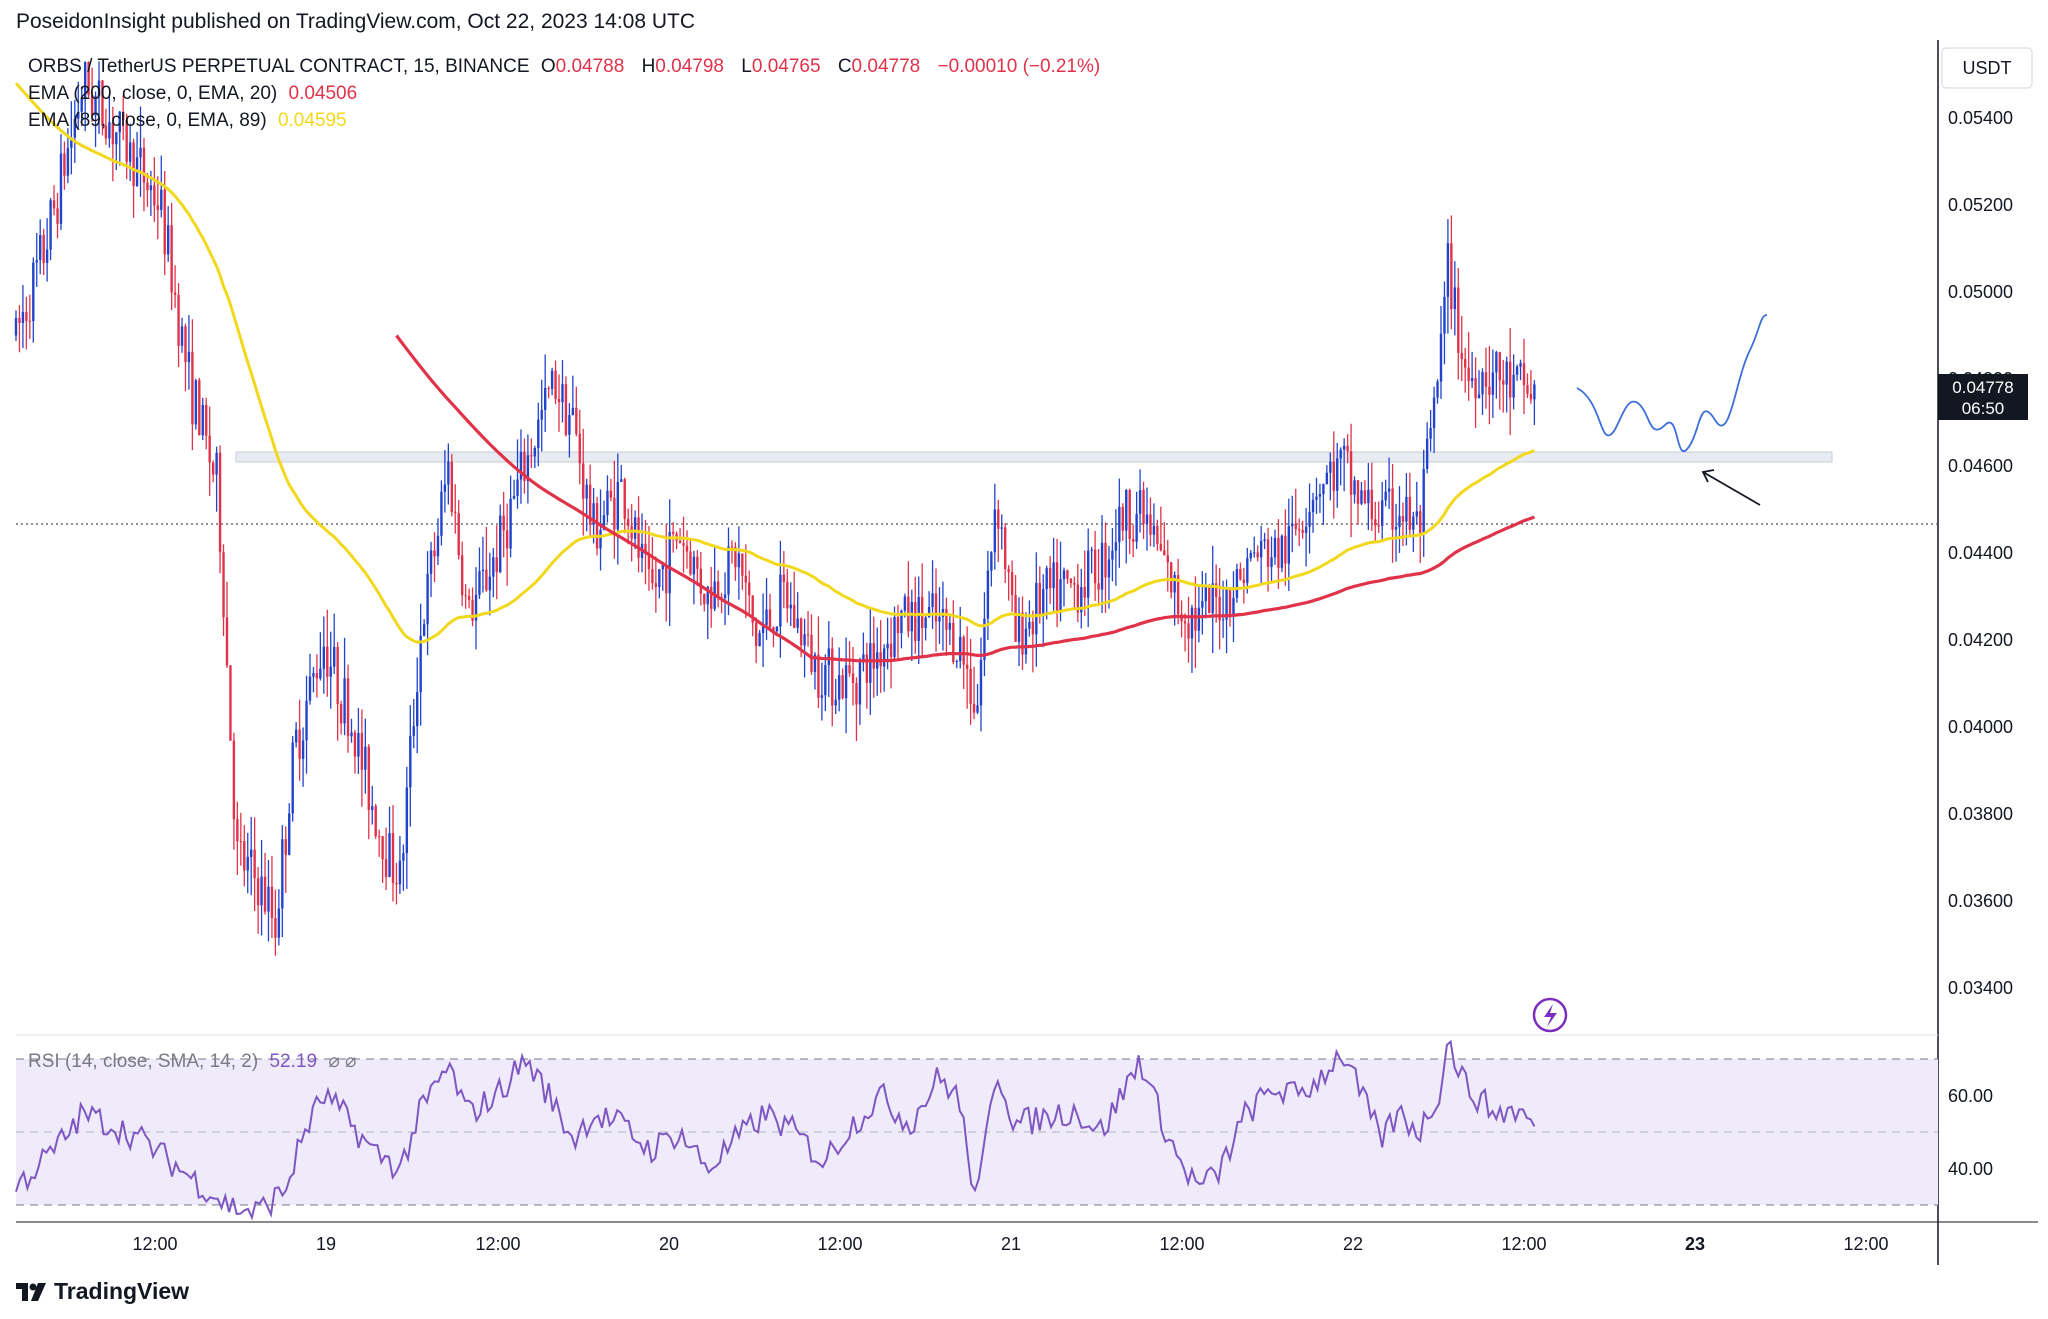 This screenshot has height=1319, width=2048. What do you see at coordinates (786, 66) in the screenshot?
I see `low-value: 0.04765` at bounding box center [786, 66].